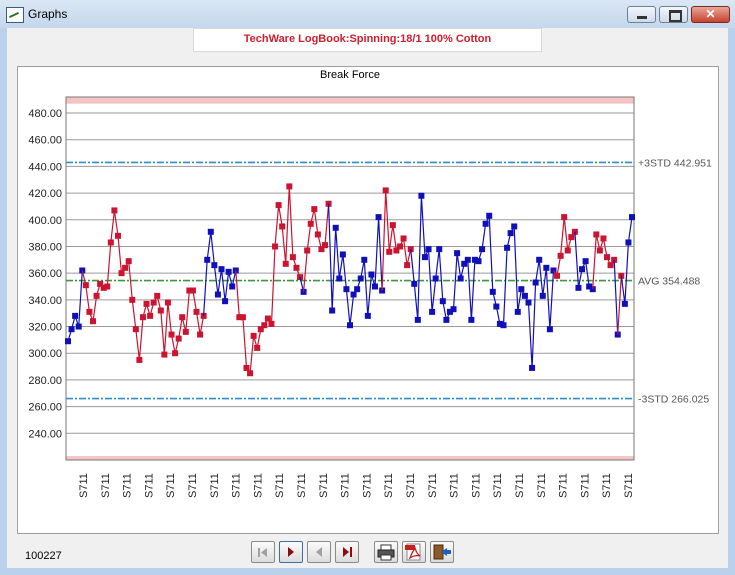  What do you see at coordinates (45, 167) in the screenshot?
I see `y-tick-label: 440.00` at bounding box center [45, 167].